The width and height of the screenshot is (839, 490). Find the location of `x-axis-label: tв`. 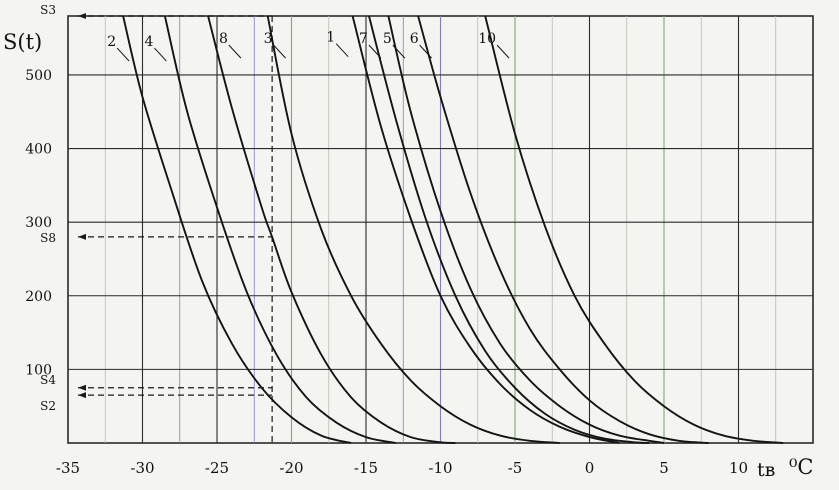

x-axis-label: tв is located at coordinates (766, 470).